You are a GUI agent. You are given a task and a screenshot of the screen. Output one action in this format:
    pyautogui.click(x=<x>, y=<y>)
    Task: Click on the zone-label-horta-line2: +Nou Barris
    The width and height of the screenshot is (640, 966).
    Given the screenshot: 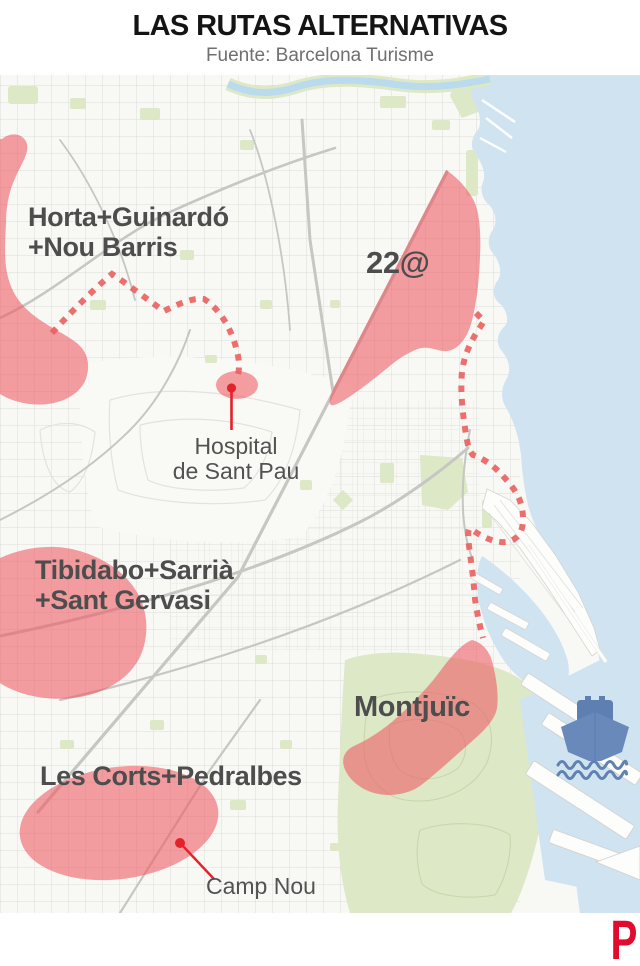 What is the action you would take?
    pyautogui.click(x=103, y=247)
    